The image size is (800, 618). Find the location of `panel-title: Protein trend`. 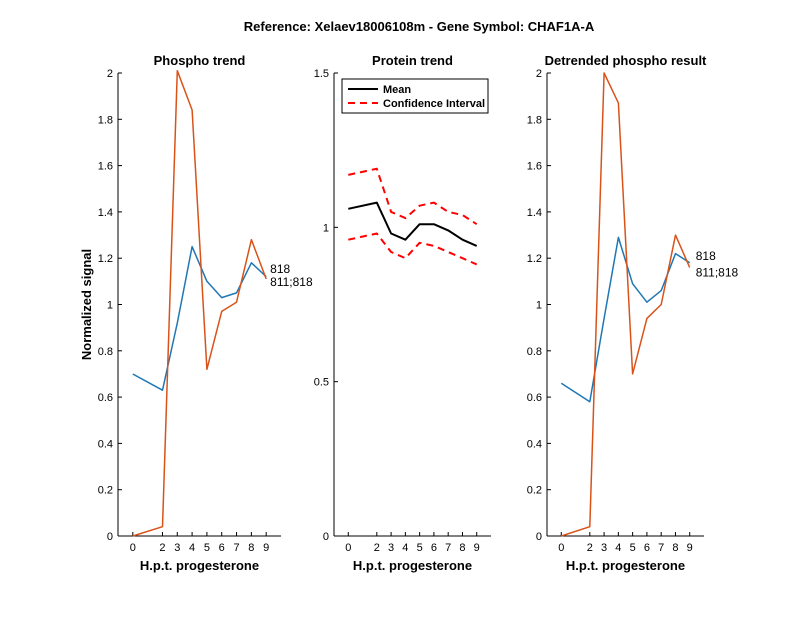

panel-title: Protein trend is located at coordinates (412, 60).